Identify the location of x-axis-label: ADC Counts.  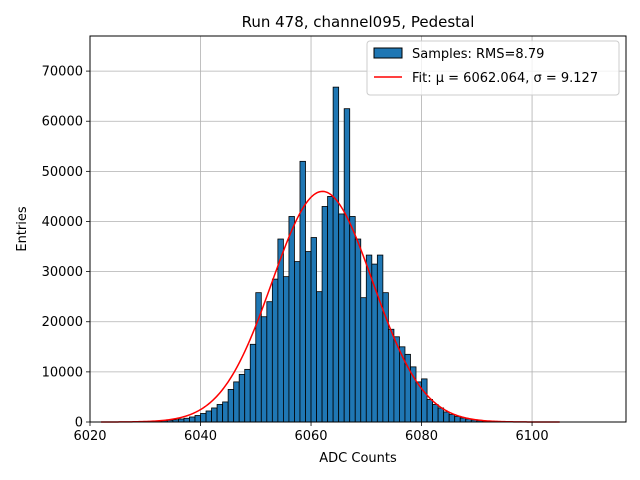
(358, 458).